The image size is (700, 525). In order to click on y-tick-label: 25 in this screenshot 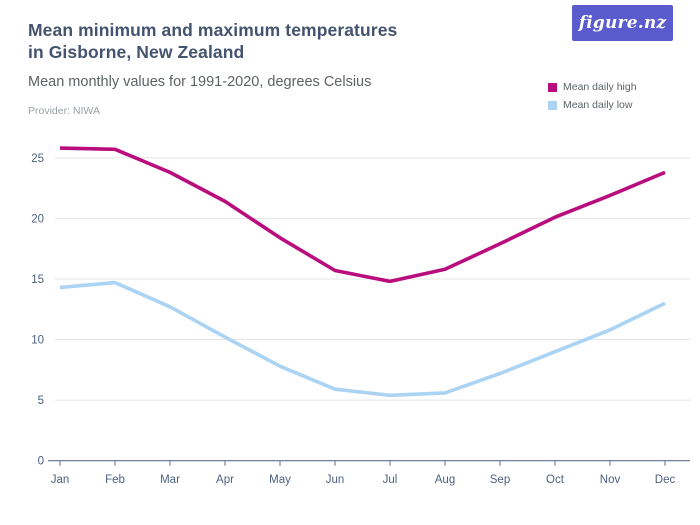, I will do `click(37, 159)`.